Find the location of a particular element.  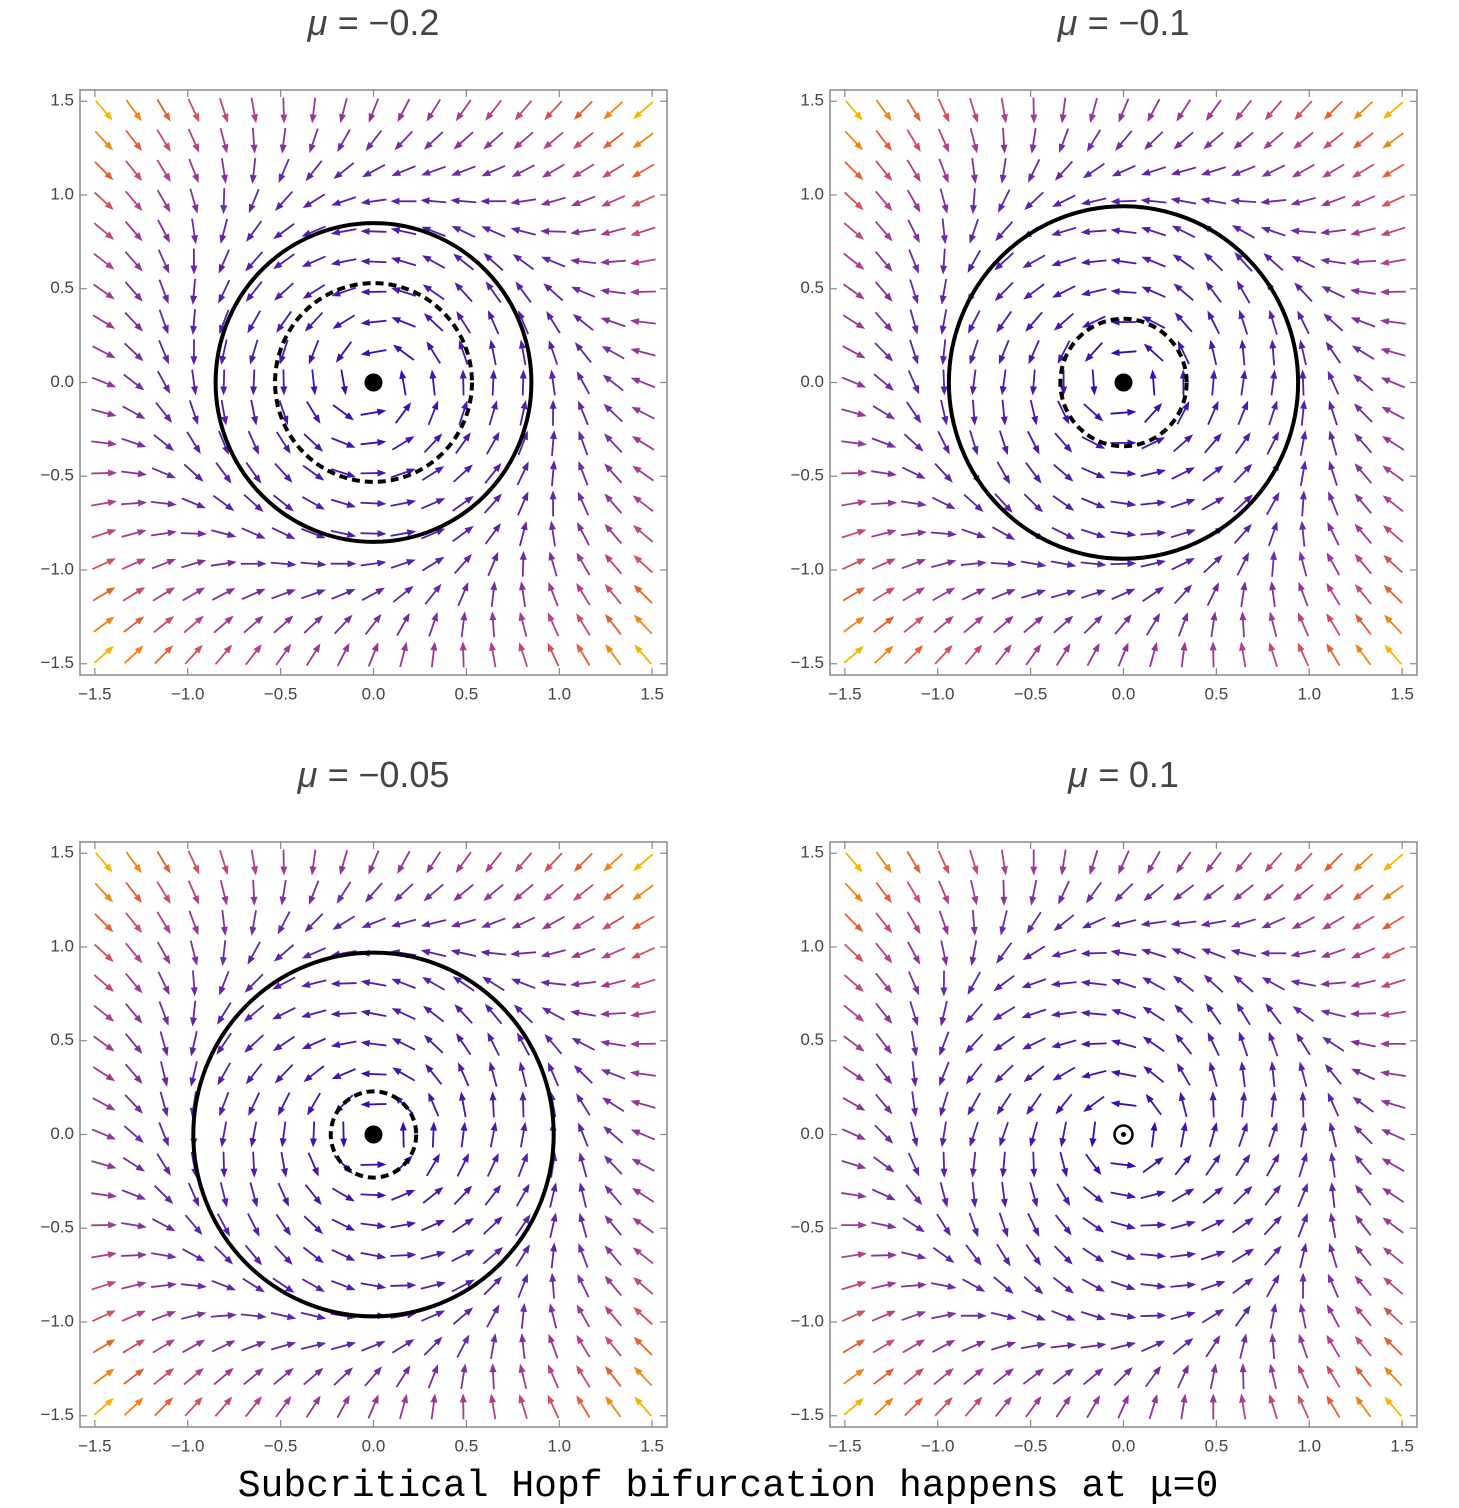

panel-title: μ = −0.1 is located at coordinates (1123, 22).